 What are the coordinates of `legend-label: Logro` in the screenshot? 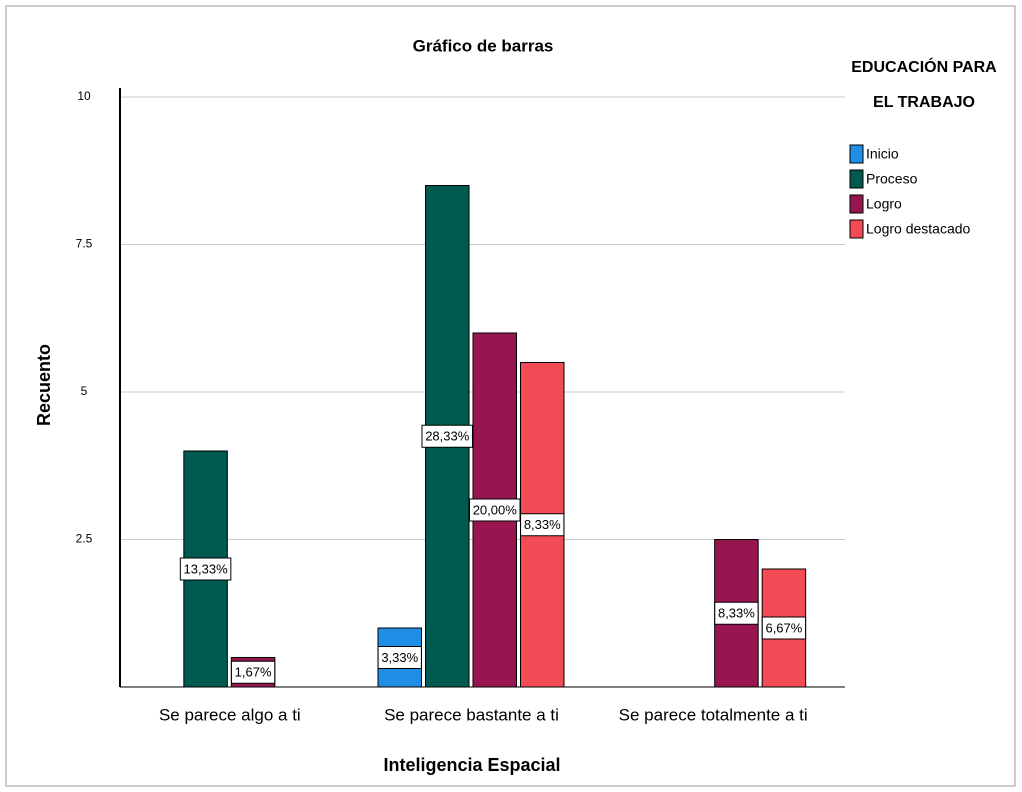 It's located at (884, 204).